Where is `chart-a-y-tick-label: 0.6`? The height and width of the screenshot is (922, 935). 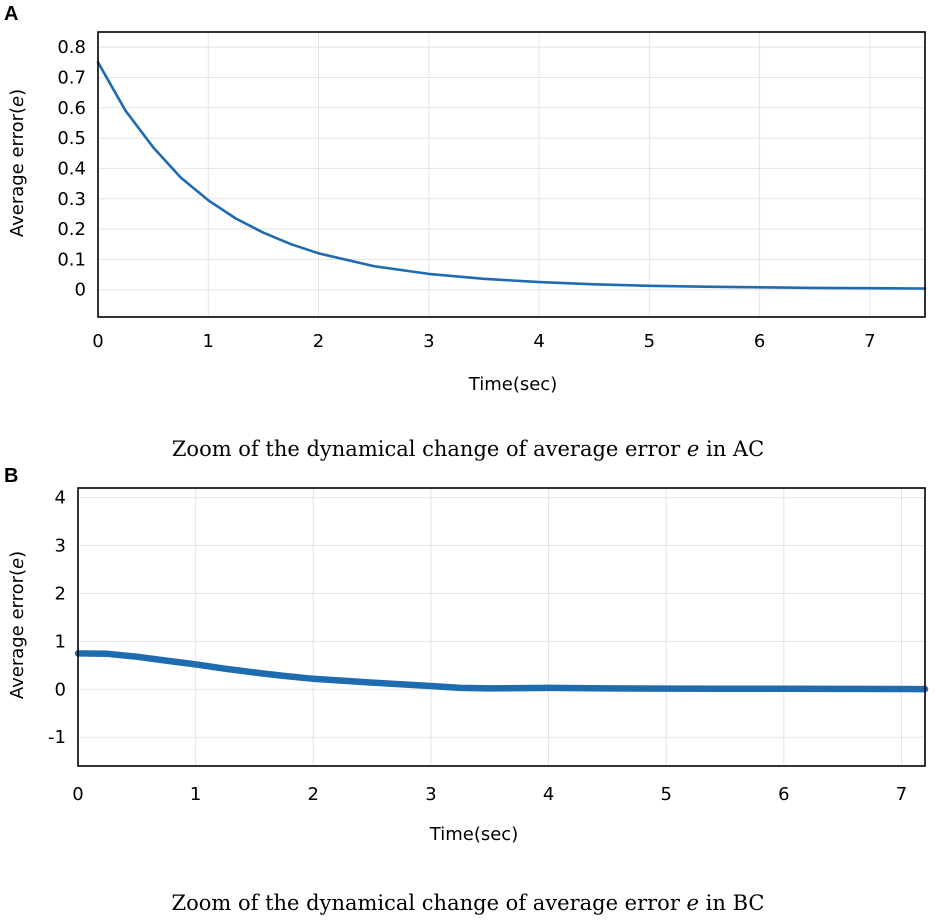 chart-a-y-tick-label: 0.6 is located at coordinates (71, 108).